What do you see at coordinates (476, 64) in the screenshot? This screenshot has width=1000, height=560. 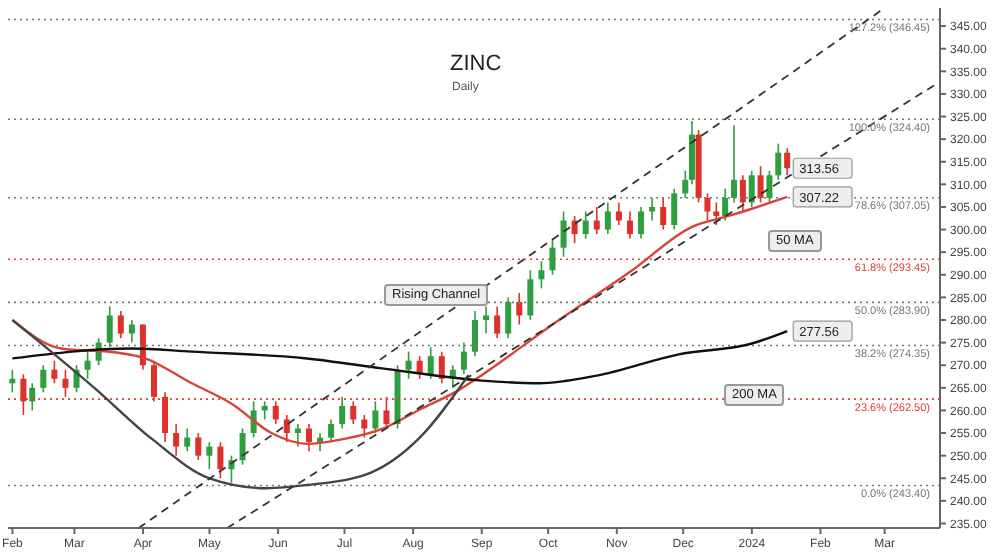 I see `text: ZINC` at bounding box center [476, 64].